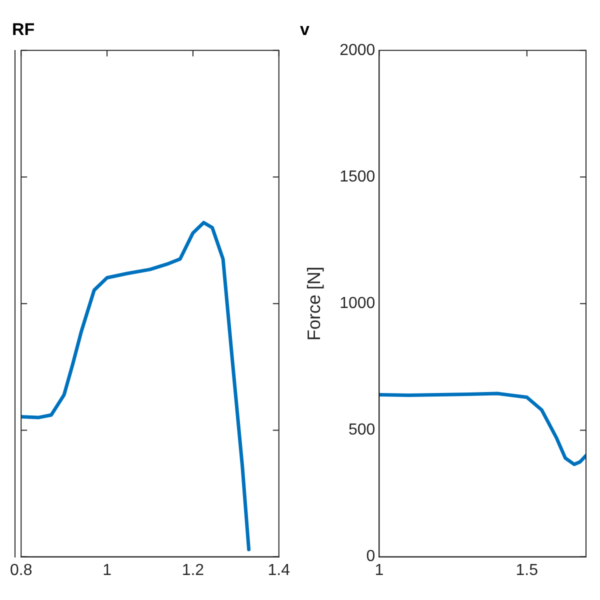  I want to click on x-tick-label: 1.2, so click(193, 570).